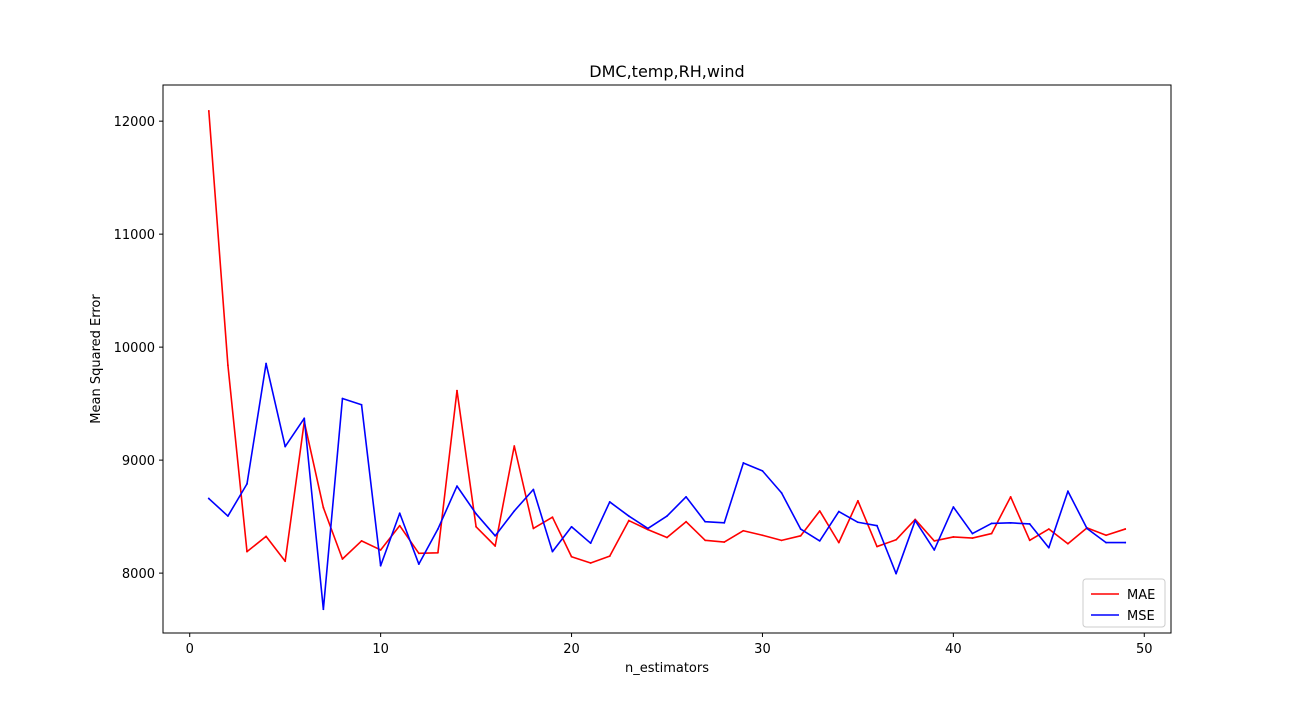 The image size is (1301, 710). I want to click on y-tick-label: 11000, so click(134, 235).